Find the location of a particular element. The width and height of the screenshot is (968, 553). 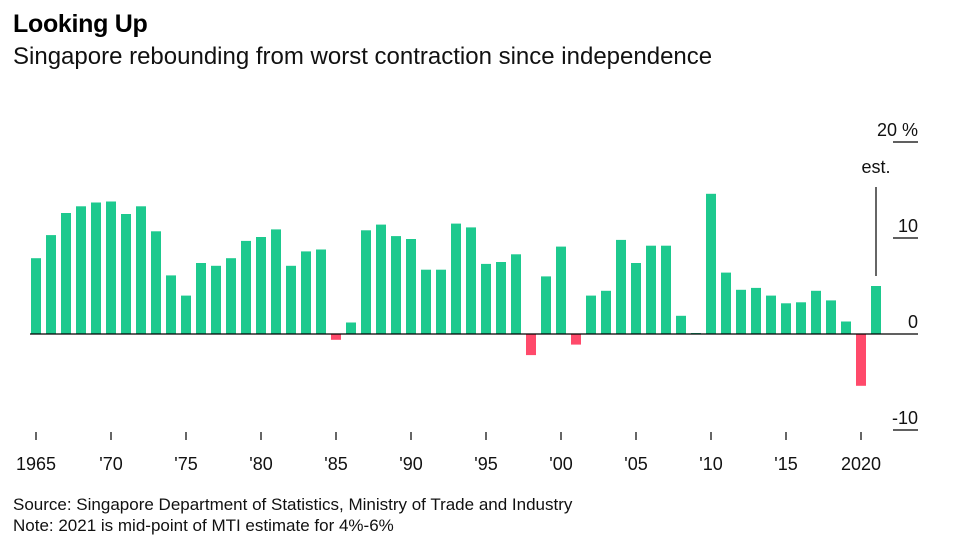

y-axis: 20 % 10 0 -10 is located at coordinates (897, 275).